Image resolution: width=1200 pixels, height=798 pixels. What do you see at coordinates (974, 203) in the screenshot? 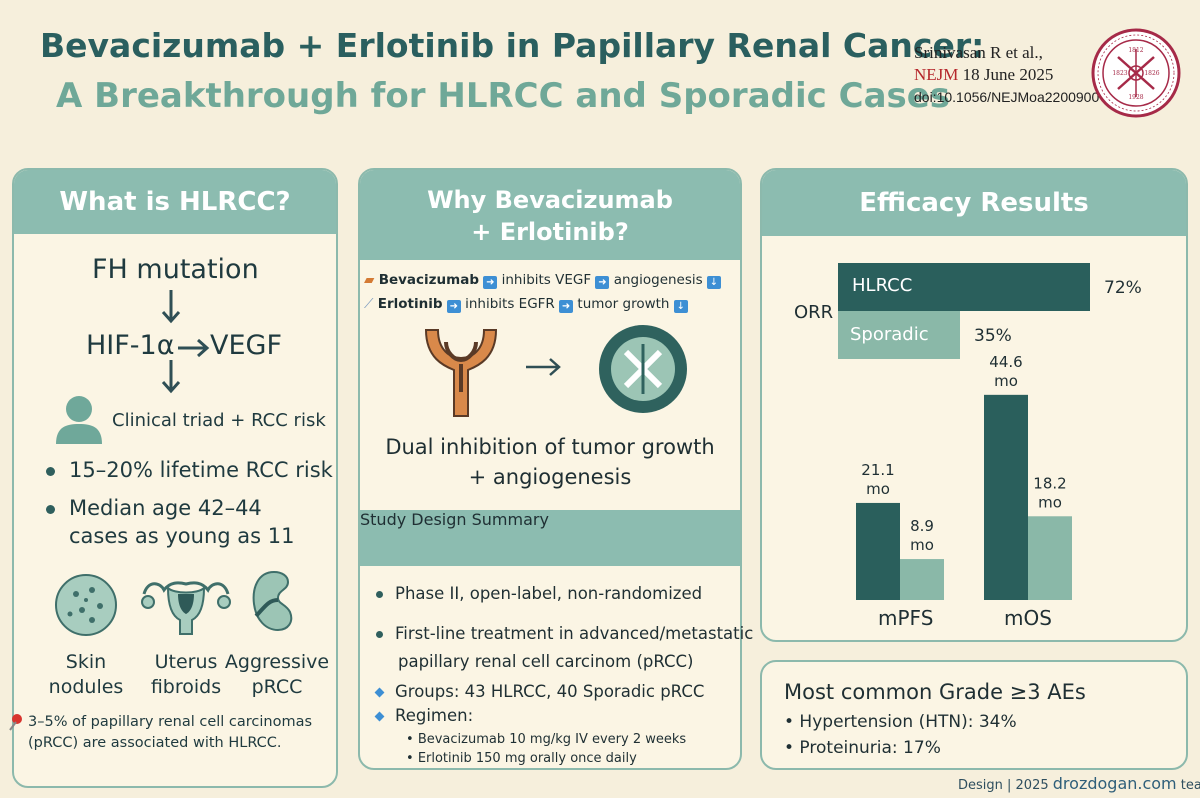
I see `efficacy-heading: Efficacy Results` at bounding box center [974, 203].